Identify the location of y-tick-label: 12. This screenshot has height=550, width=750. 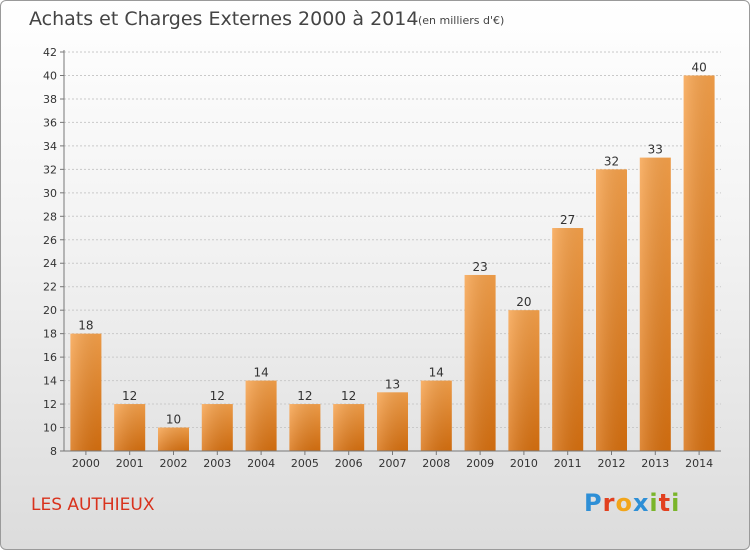
(50, 404).